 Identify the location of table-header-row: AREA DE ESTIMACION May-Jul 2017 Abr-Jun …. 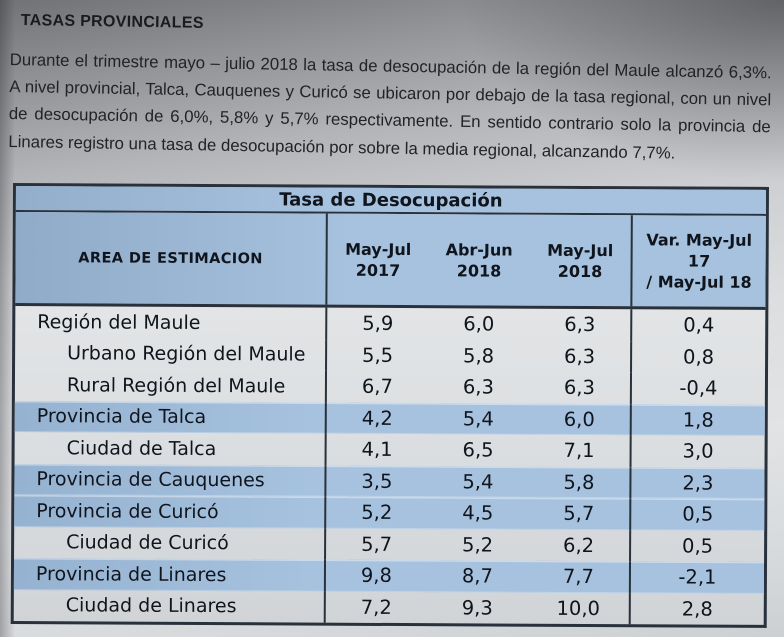
(390, 261).